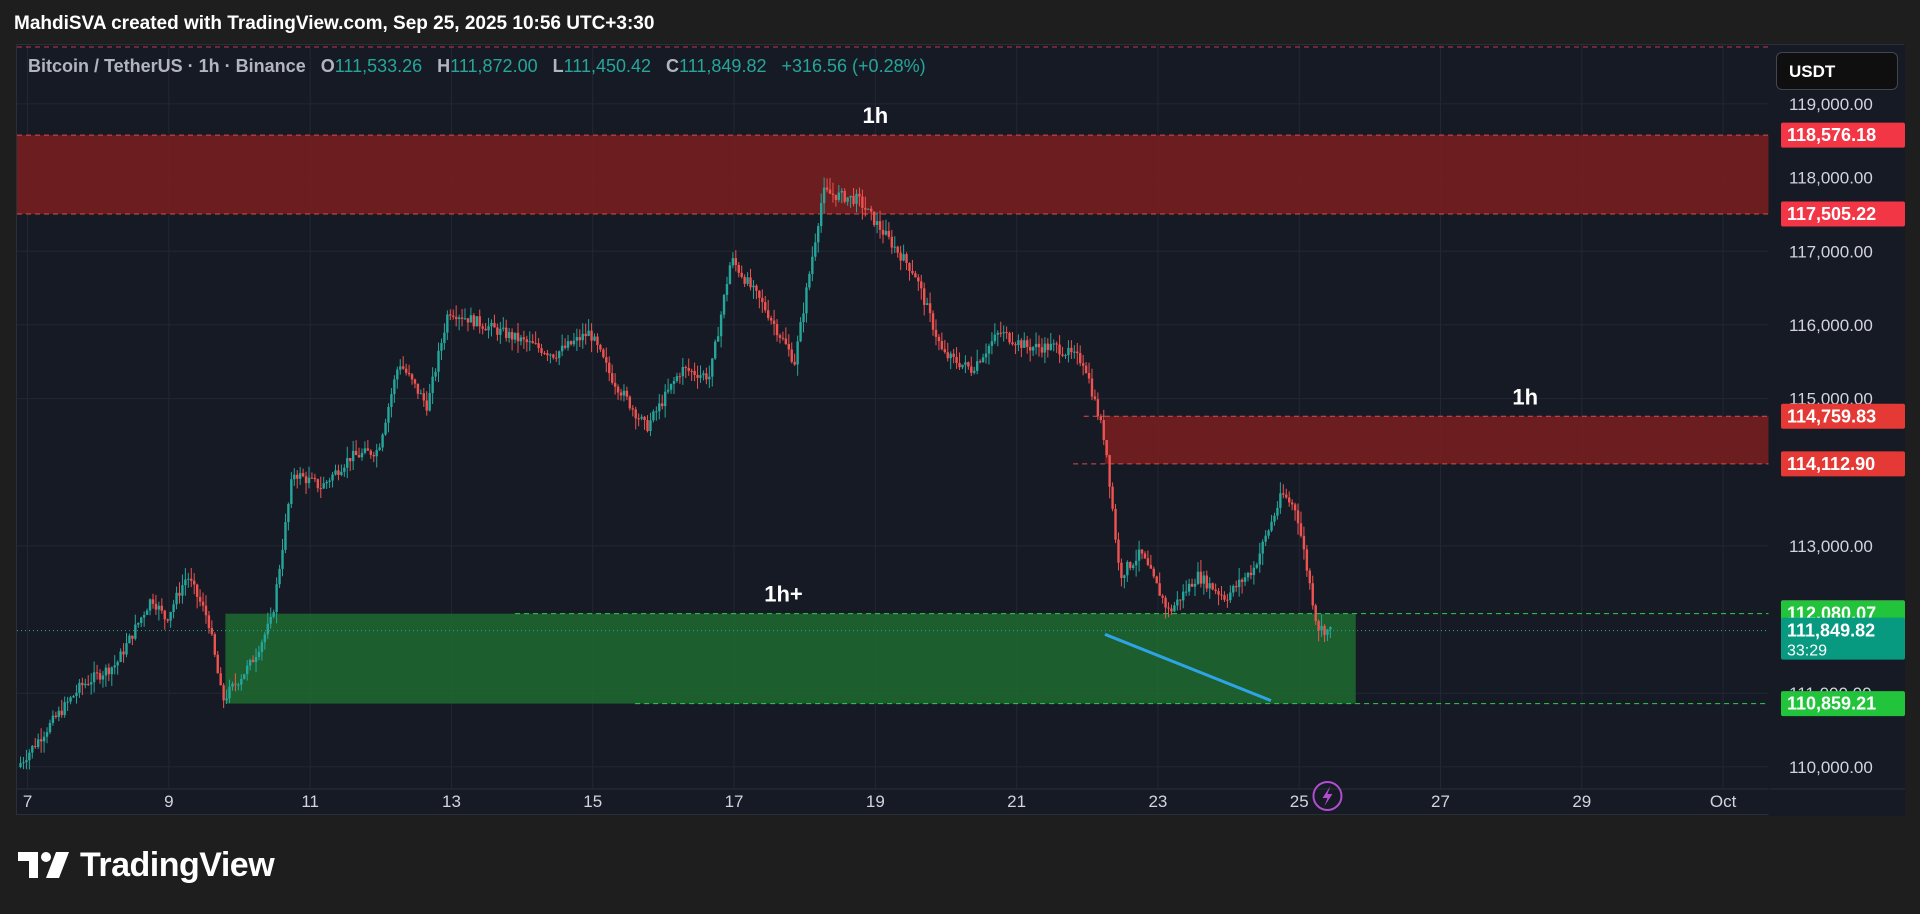 This screenshot has height=914, width=1920. Describe the element at coordinates (1831, 416) in the screenshot. I see `price-tag-text: 114,759.83` at that location.